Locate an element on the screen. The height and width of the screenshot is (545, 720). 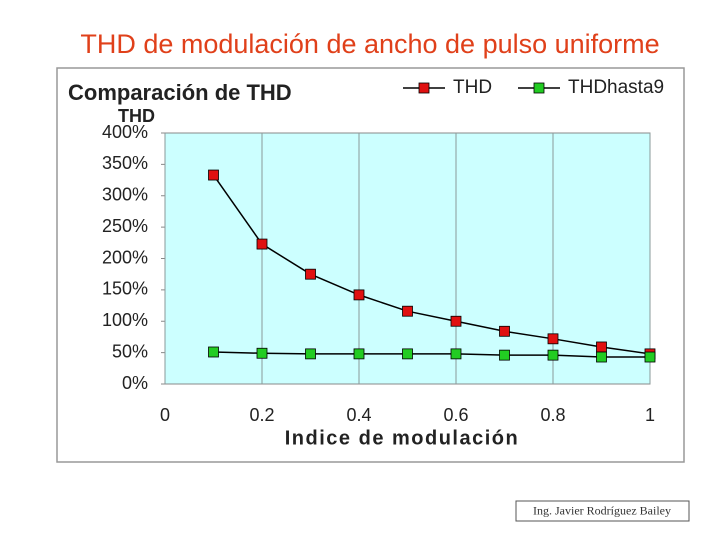
x-tick-label: 0.4 is located at coordinates (358, 415).